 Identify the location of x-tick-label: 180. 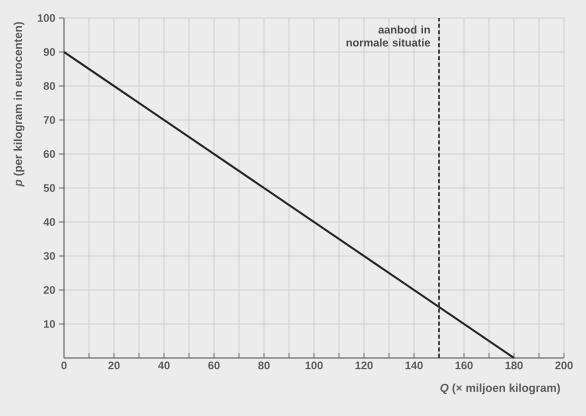
(514, 366).